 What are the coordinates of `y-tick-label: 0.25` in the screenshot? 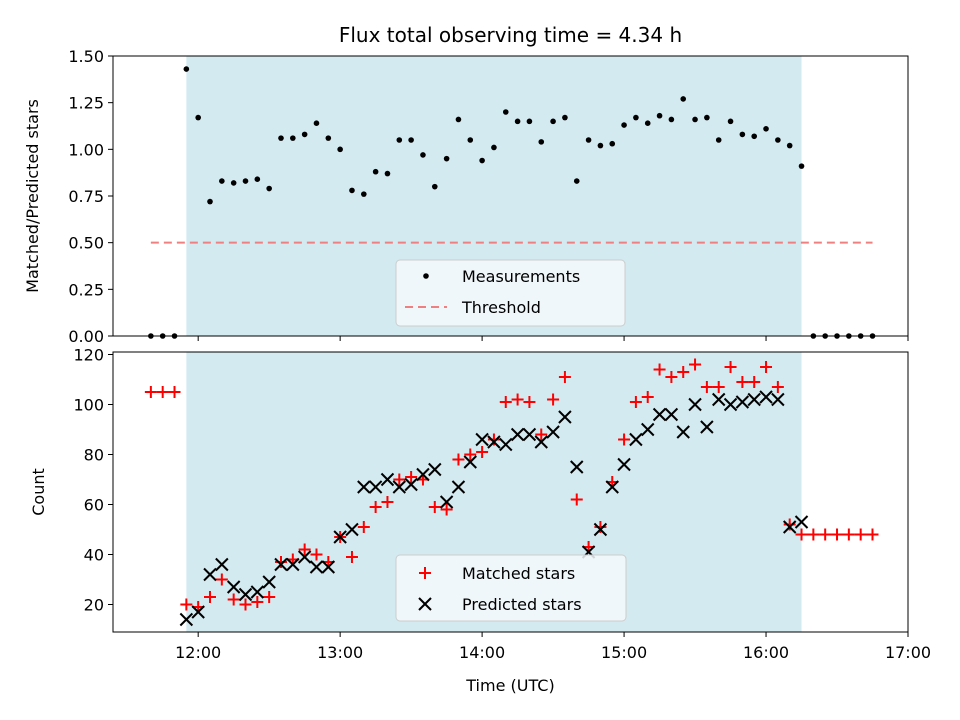 It's located at (86, 289).